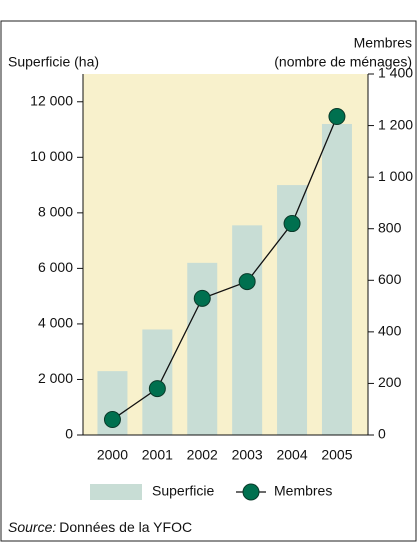  I want to click on x-tick-label: 2003, so click(247, 455).